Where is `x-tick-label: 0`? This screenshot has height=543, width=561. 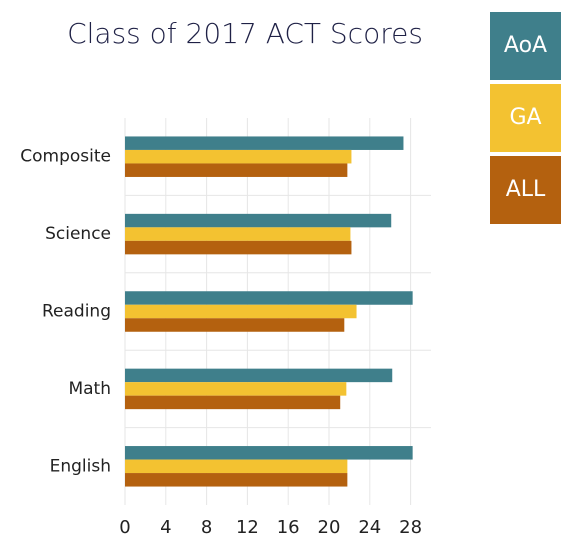
x-tick-label: 0 is located at coordinates (124, 527).